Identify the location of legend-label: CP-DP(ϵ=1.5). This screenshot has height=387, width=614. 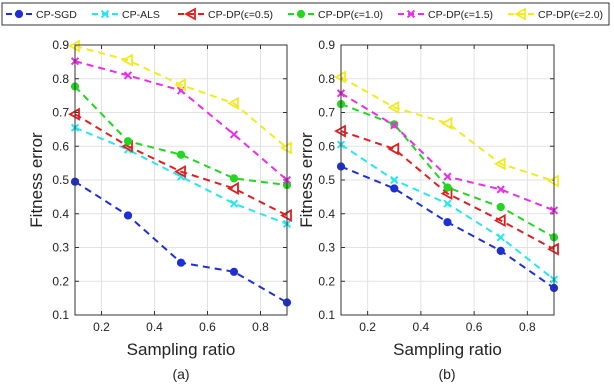
(460, 15).